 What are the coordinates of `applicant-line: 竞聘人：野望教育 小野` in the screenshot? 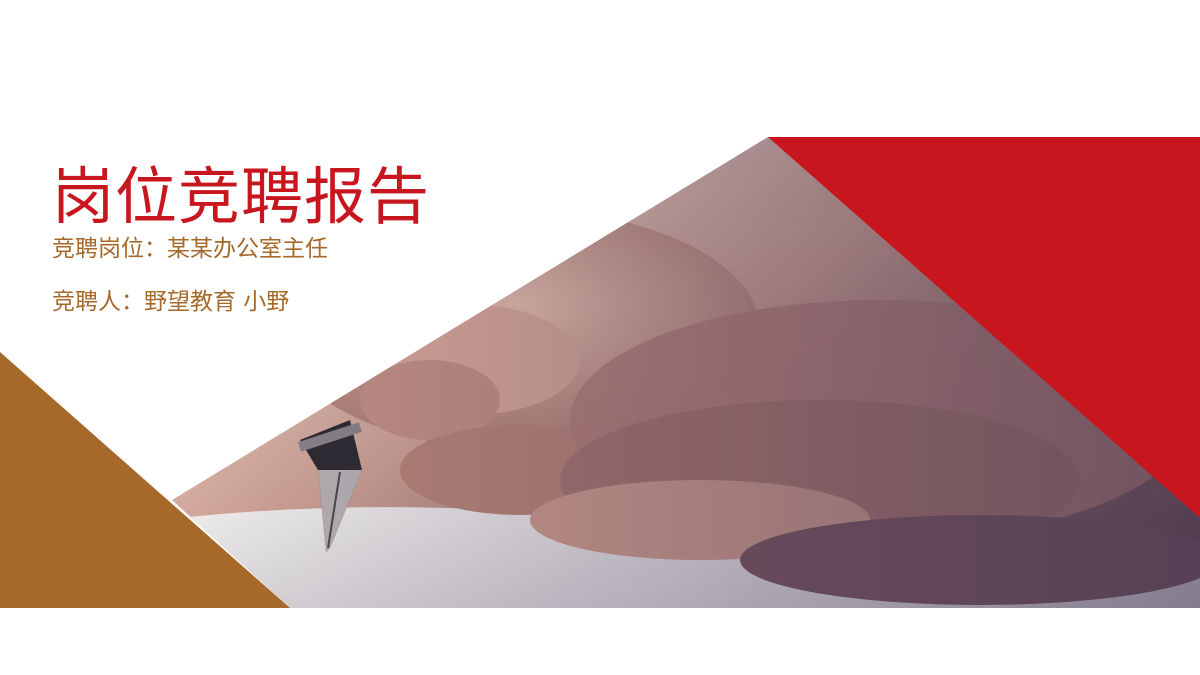 It's located at (171, 301).